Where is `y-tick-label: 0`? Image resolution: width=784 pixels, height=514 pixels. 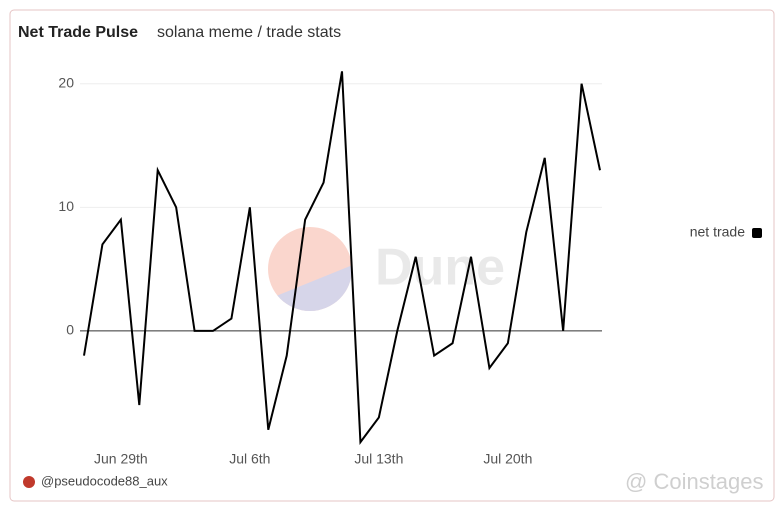 y-tick-label: 0 is located at coordinates (70, 330).